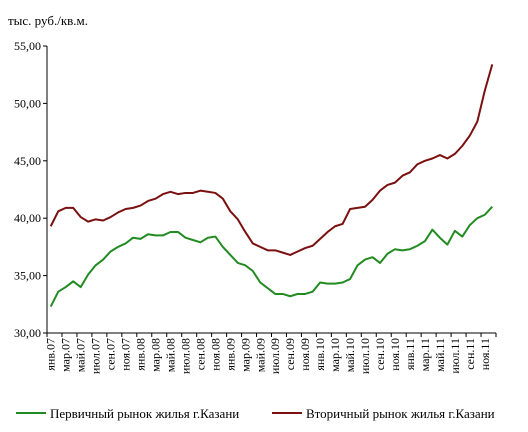 This screenshot has height=432, width=528. Describe the element at coordinates (141, 354) in the screenshot. I see `x-tick-label: янв.08` at that location.